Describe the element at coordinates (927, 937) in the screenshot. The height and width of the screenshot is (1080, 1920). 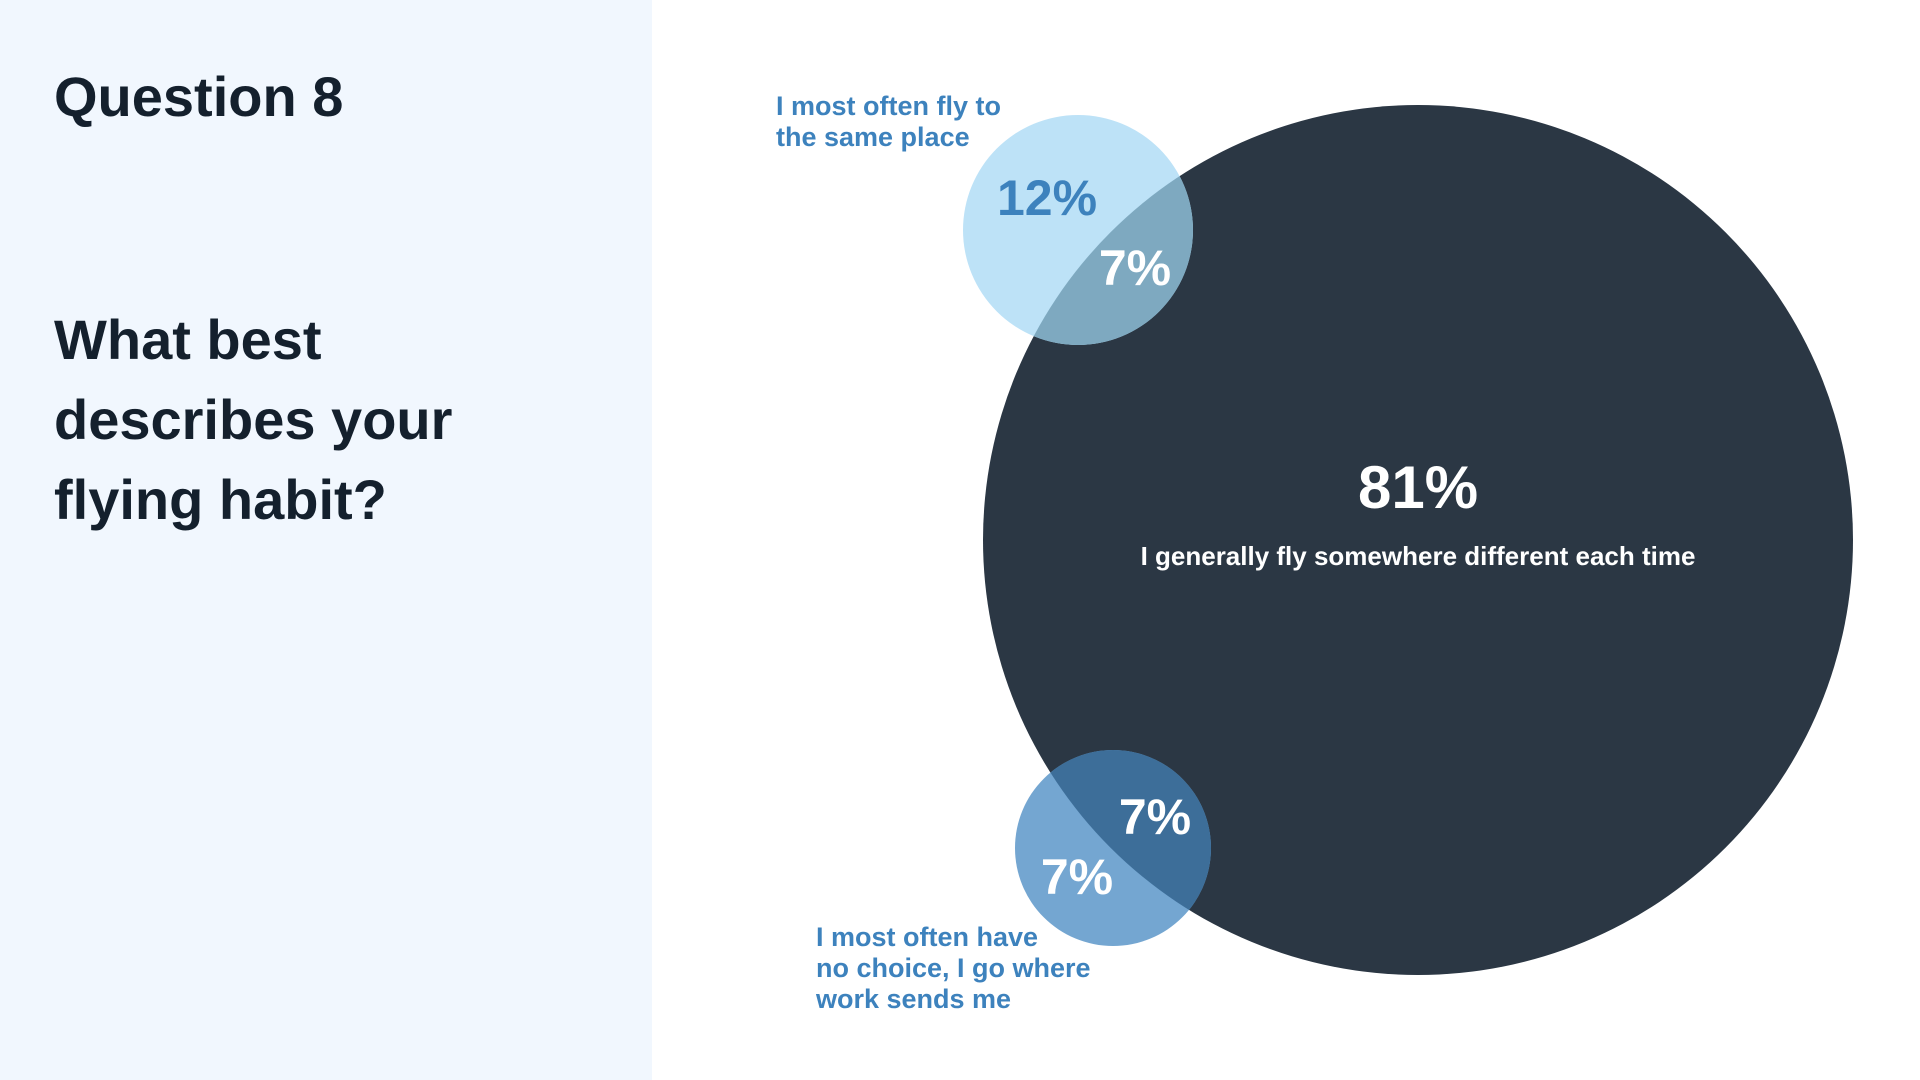
I see `bottom-set-name-line-1: I most often have` at that location.